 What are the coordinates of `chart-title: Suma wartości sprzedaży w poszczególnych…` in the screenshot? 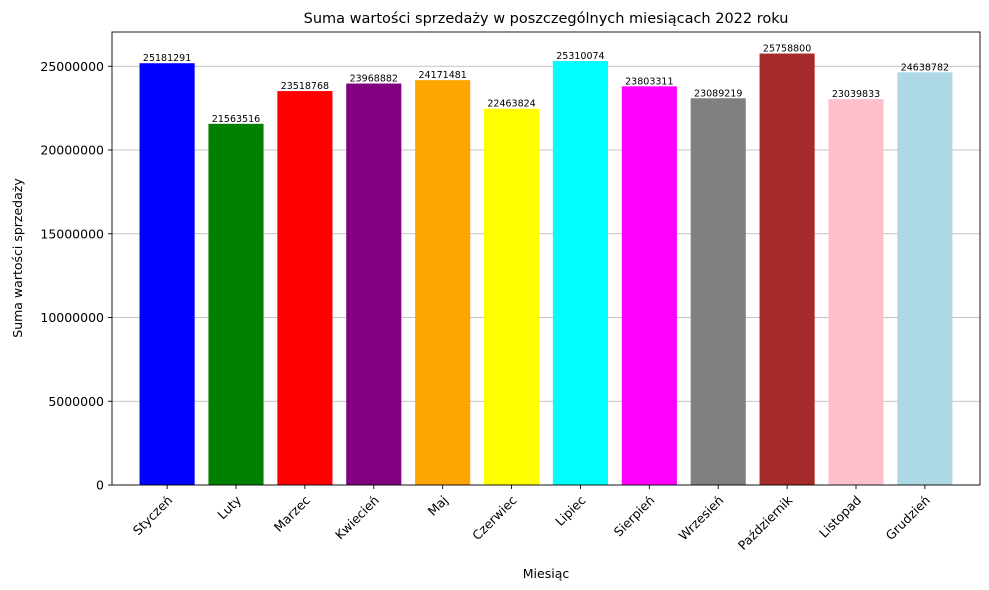 It's located at (546, 19).